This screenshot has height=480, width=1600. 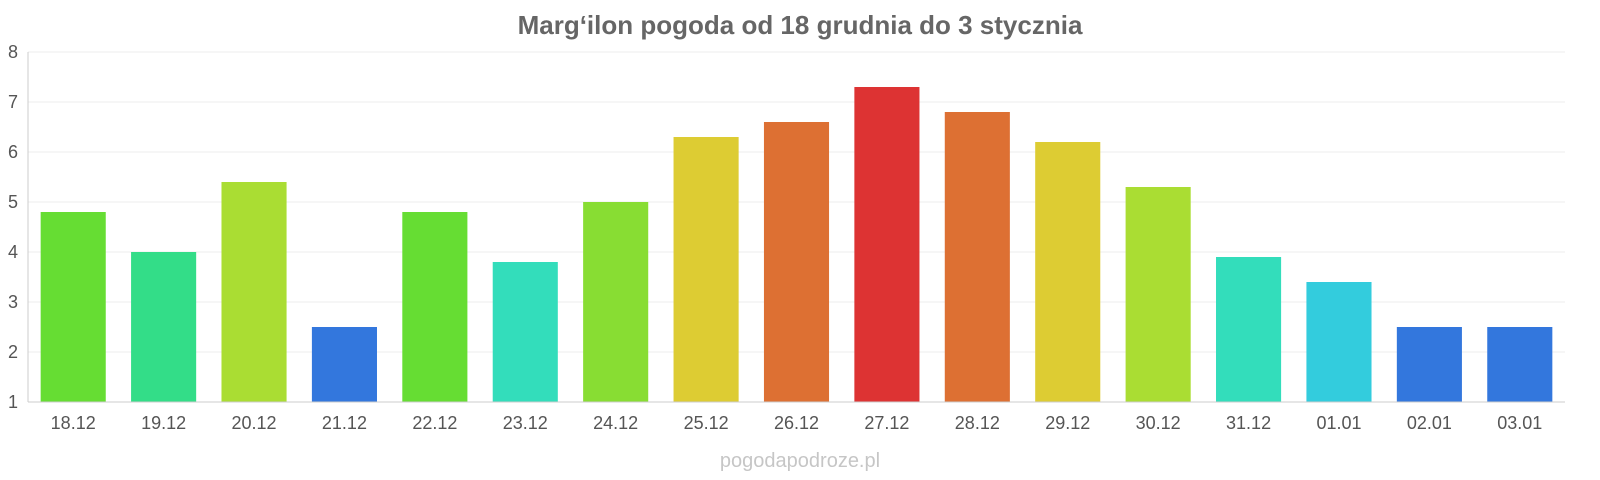 I want to click on x-tick-label: 30.12, so click(x=1158, y=423).